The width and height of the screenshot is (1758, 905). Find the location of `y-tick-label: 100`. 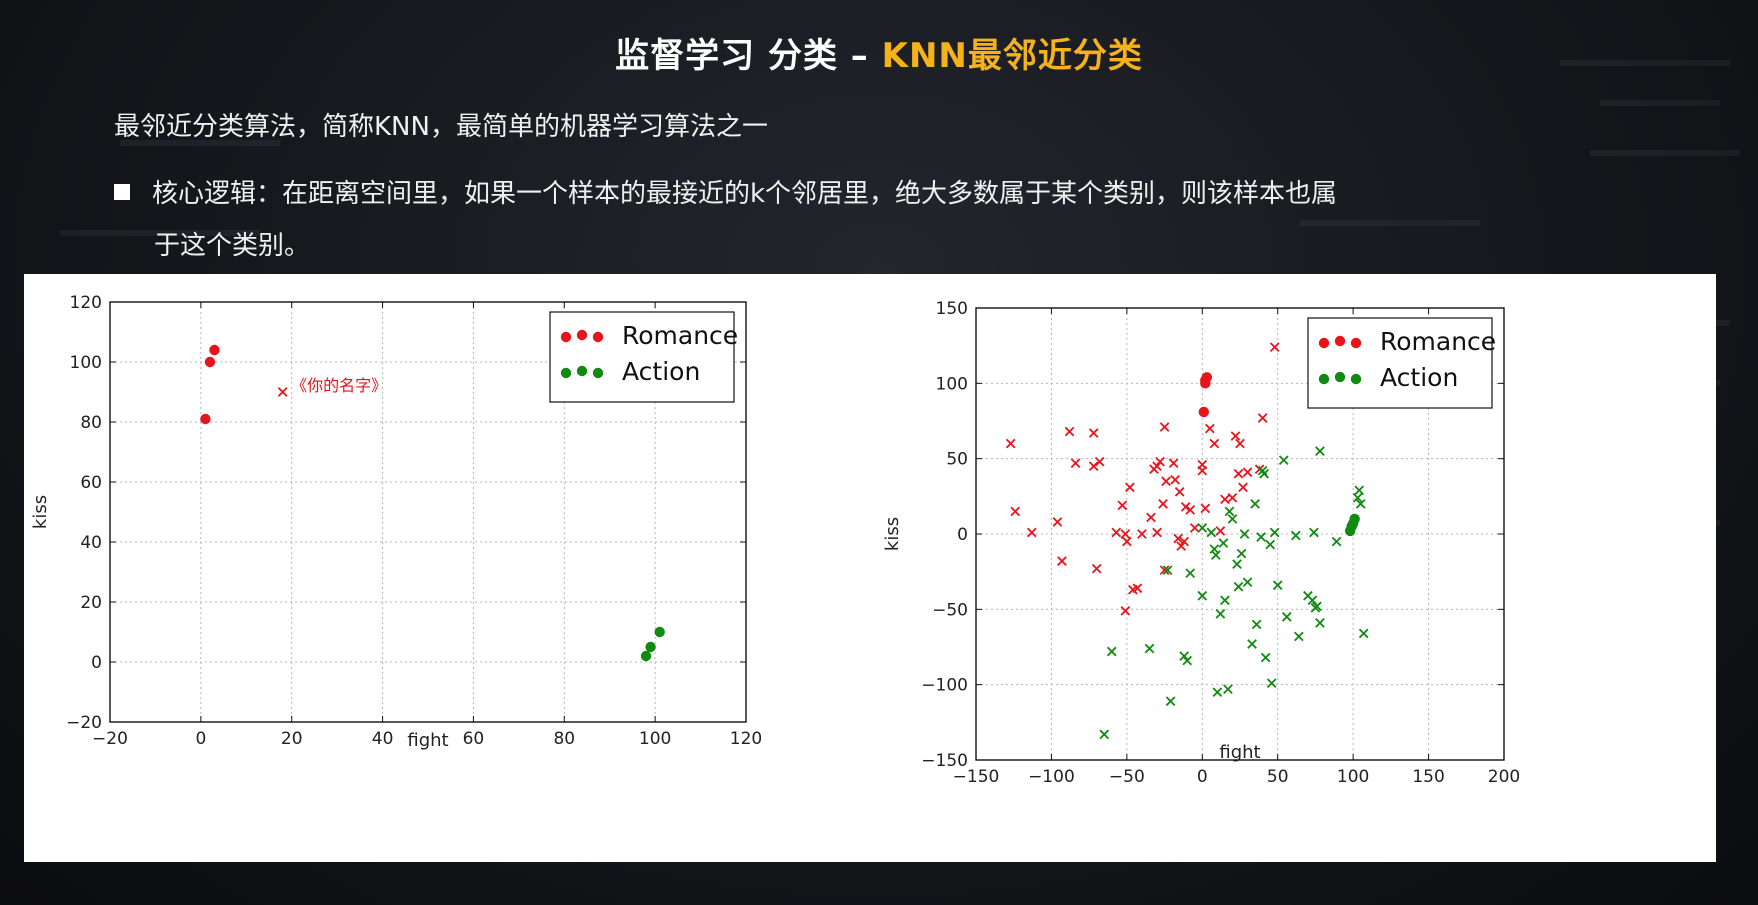

y-tick-label: 100 is located at coordinates (86, 363).